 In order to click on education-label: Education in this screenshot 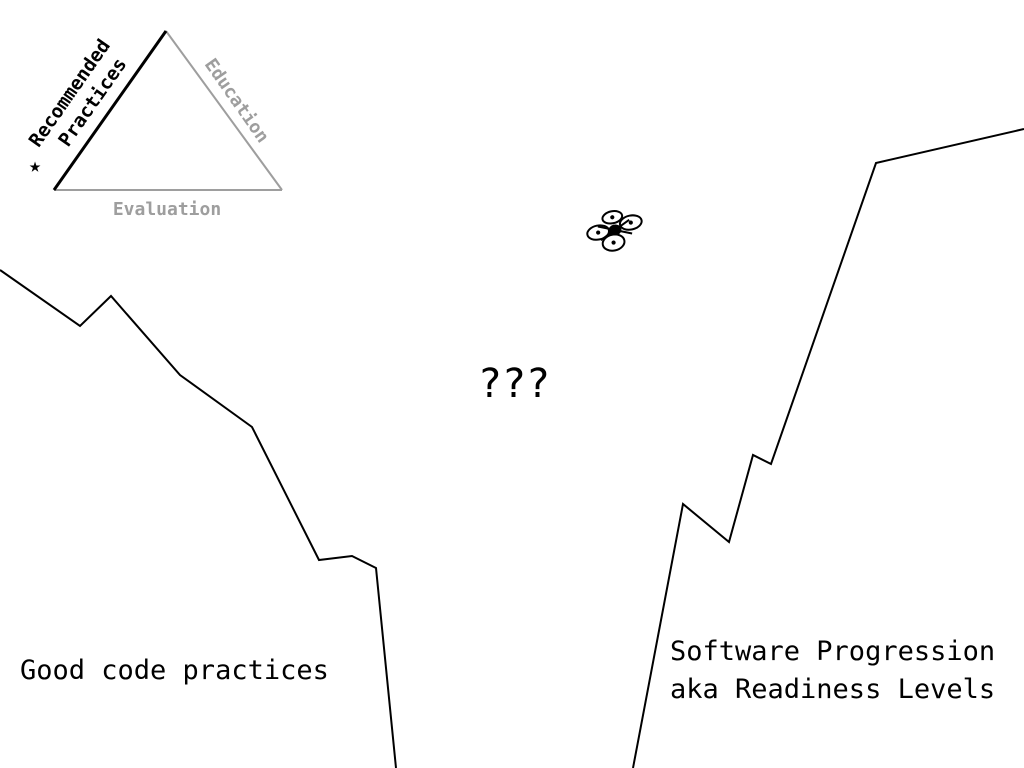, I will do `click(236, 101)`.